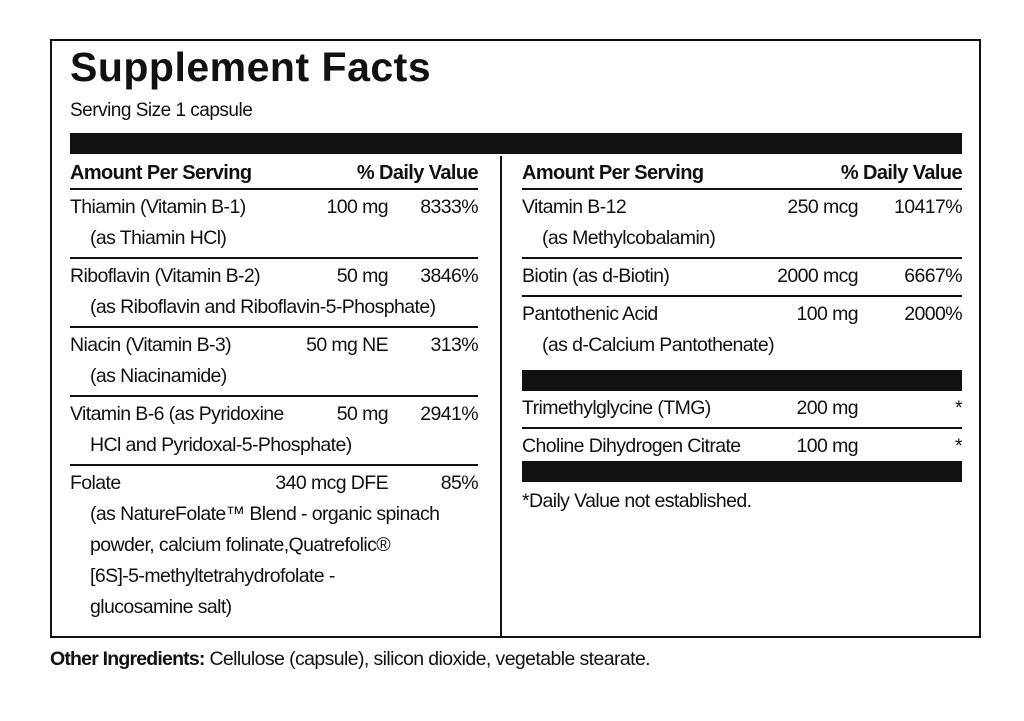 This screenshot has width=1024, height=721. What do you see at coordinates (274, 276) in the screenshot?
I see `nutrient-line: Riboflavin (Vitamin B-2) 50 mg 3846%` at bounding box center [274, 276].